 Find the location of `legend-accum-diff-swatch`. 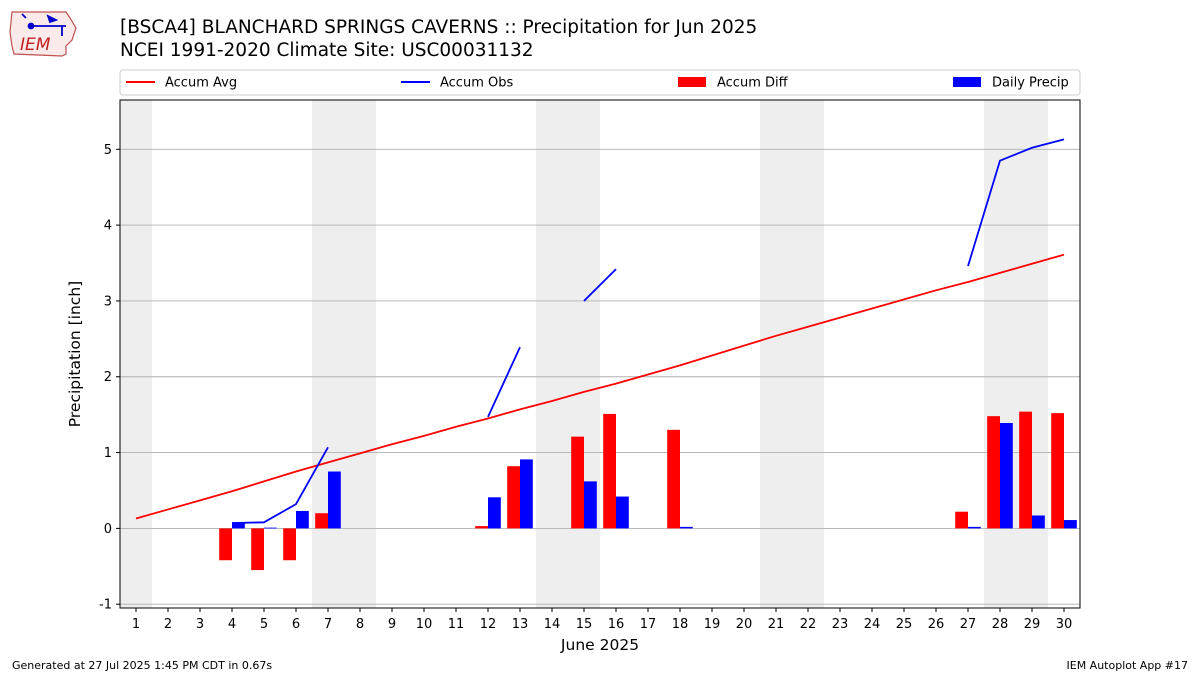

legend-accum-diff-swatch is located at coordinates (692, 82).